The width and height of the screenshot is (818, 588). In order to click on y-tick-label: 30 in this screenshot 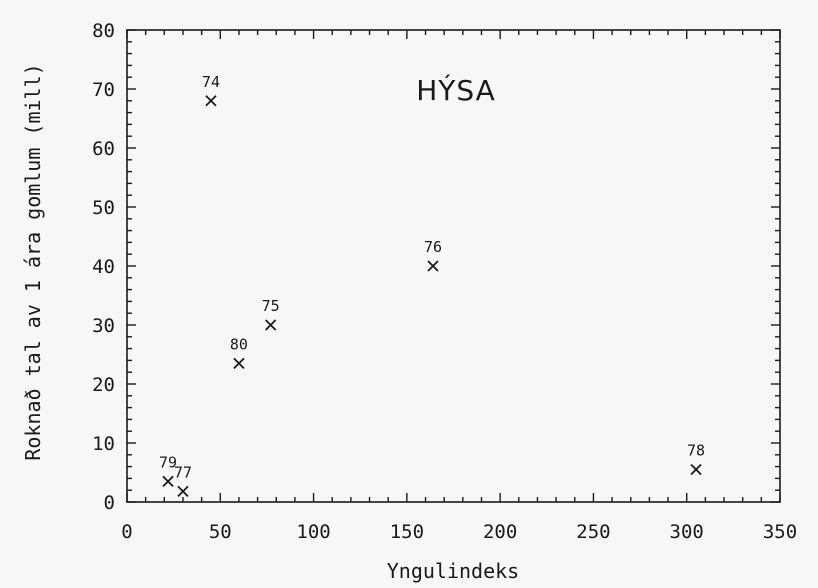, I will do `click(103, 326)`.